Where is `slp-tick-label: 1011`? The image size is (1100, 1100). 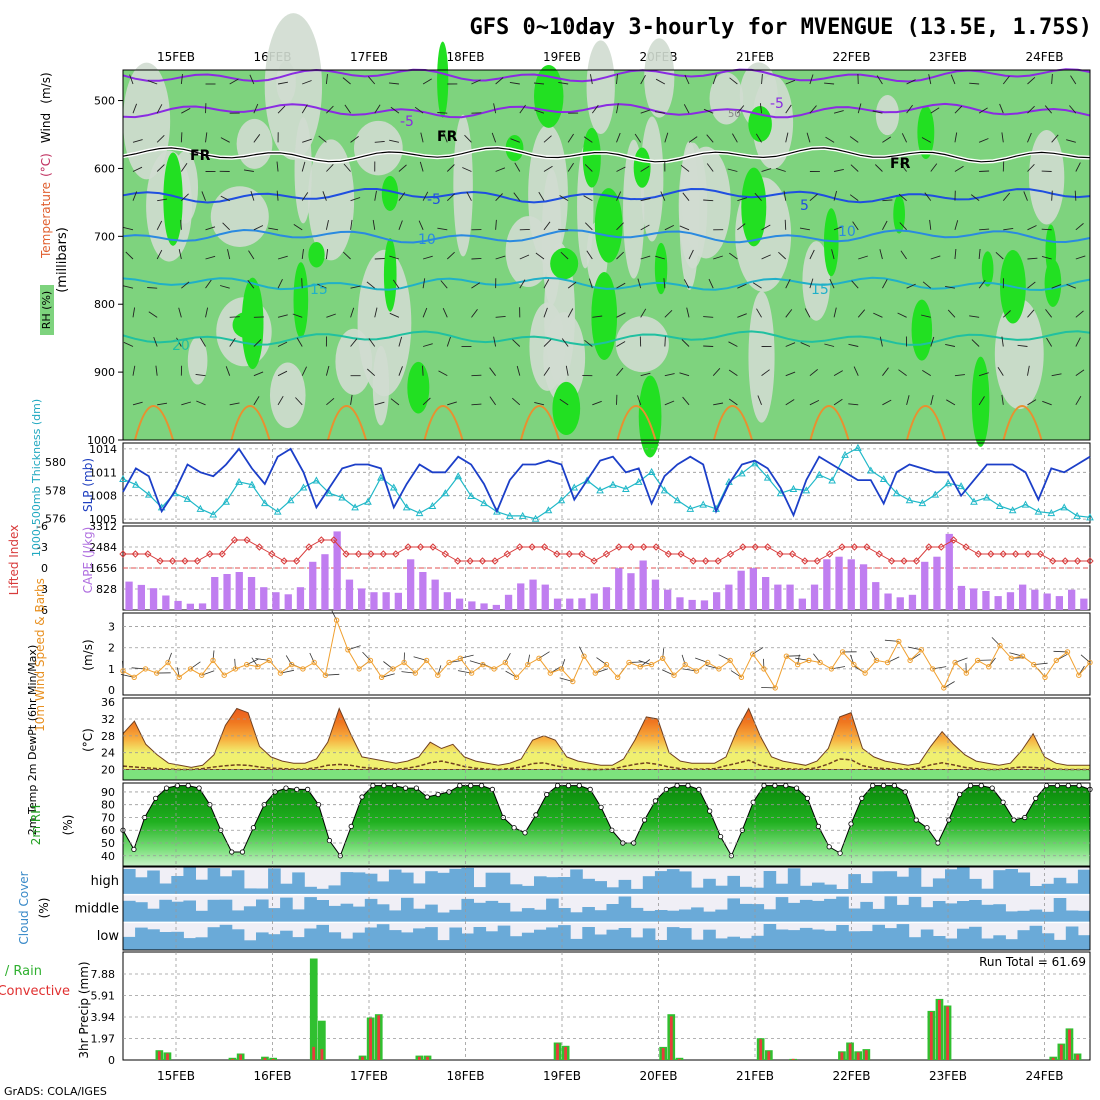
slp-tick-label: 1011 is located at coordinates (103, 472).